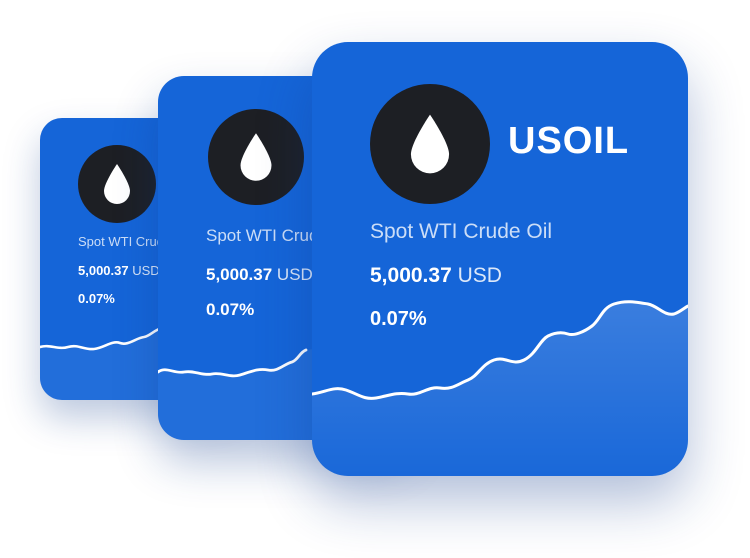 The width and height of the screenshot is (750, 558). Describe the element at coordinates (461, 231) in the screenshot. I see `asset-name: Spot WTI Crude Oil` at that location.